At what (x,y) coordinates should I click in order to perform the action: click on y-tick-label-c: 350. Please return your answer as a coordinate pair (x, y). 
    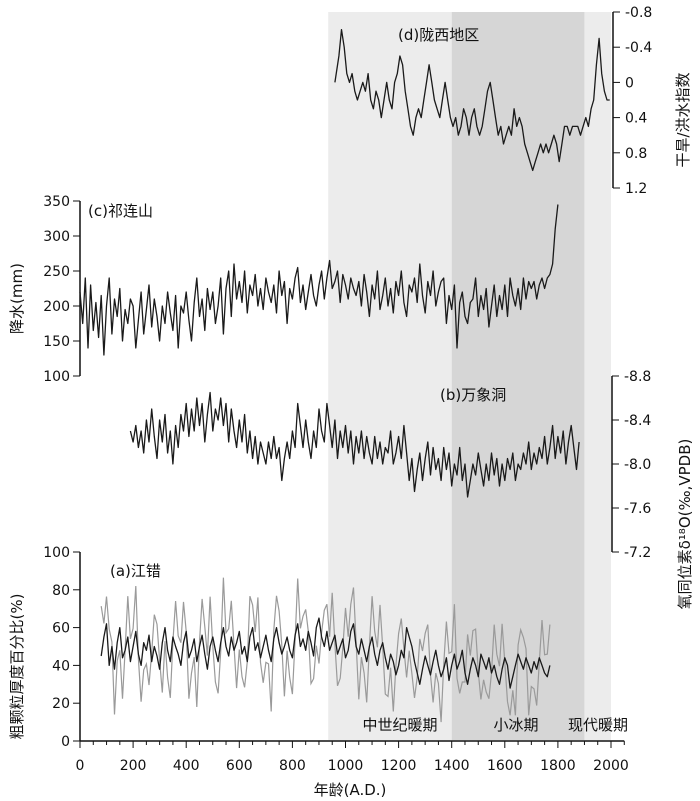
    Looking at the image, I should click on (56, 202).